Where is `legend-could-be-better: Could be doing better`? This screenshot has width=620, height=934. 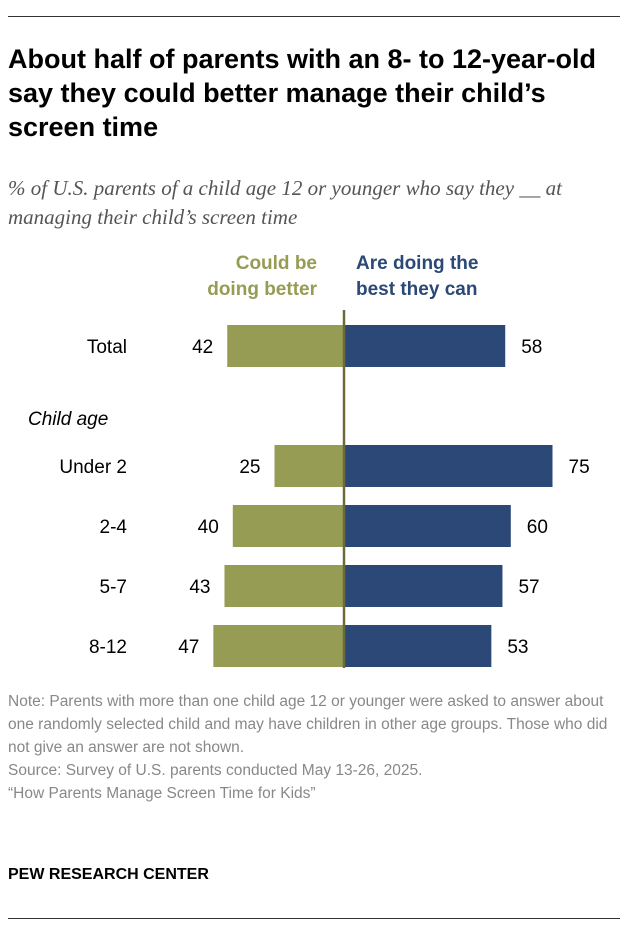
legend-could-be-better: Could be doing better is located at coordinates (262, 276).